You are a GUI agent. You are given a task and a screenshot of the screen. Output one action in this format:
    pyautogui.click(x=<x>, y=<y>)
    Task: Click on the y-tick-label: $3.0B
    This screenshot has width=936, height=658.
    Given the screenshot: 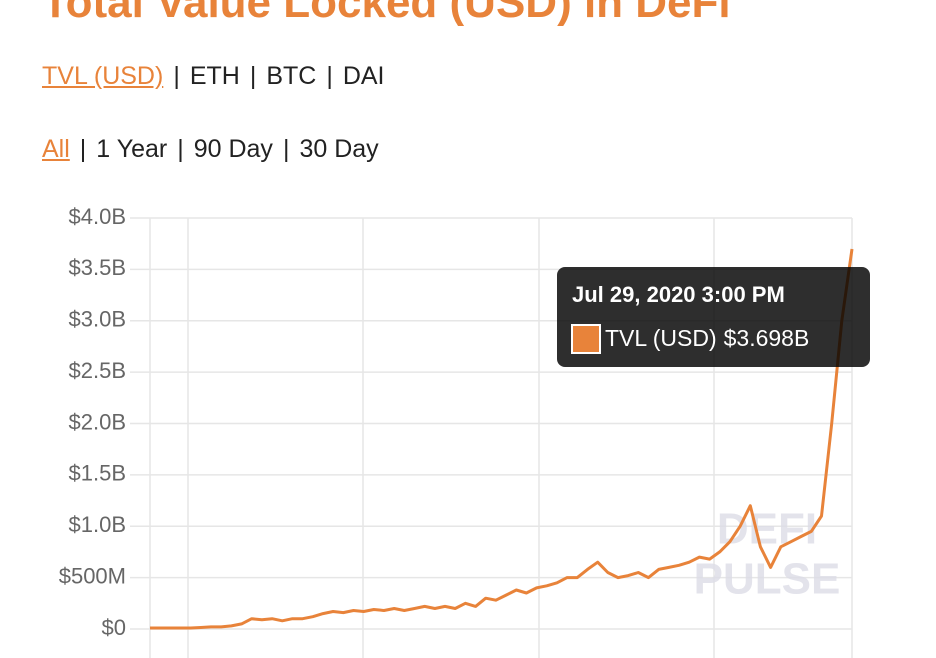 What is the action you would take?
    pyautogui.click(x=98, y=319)
    